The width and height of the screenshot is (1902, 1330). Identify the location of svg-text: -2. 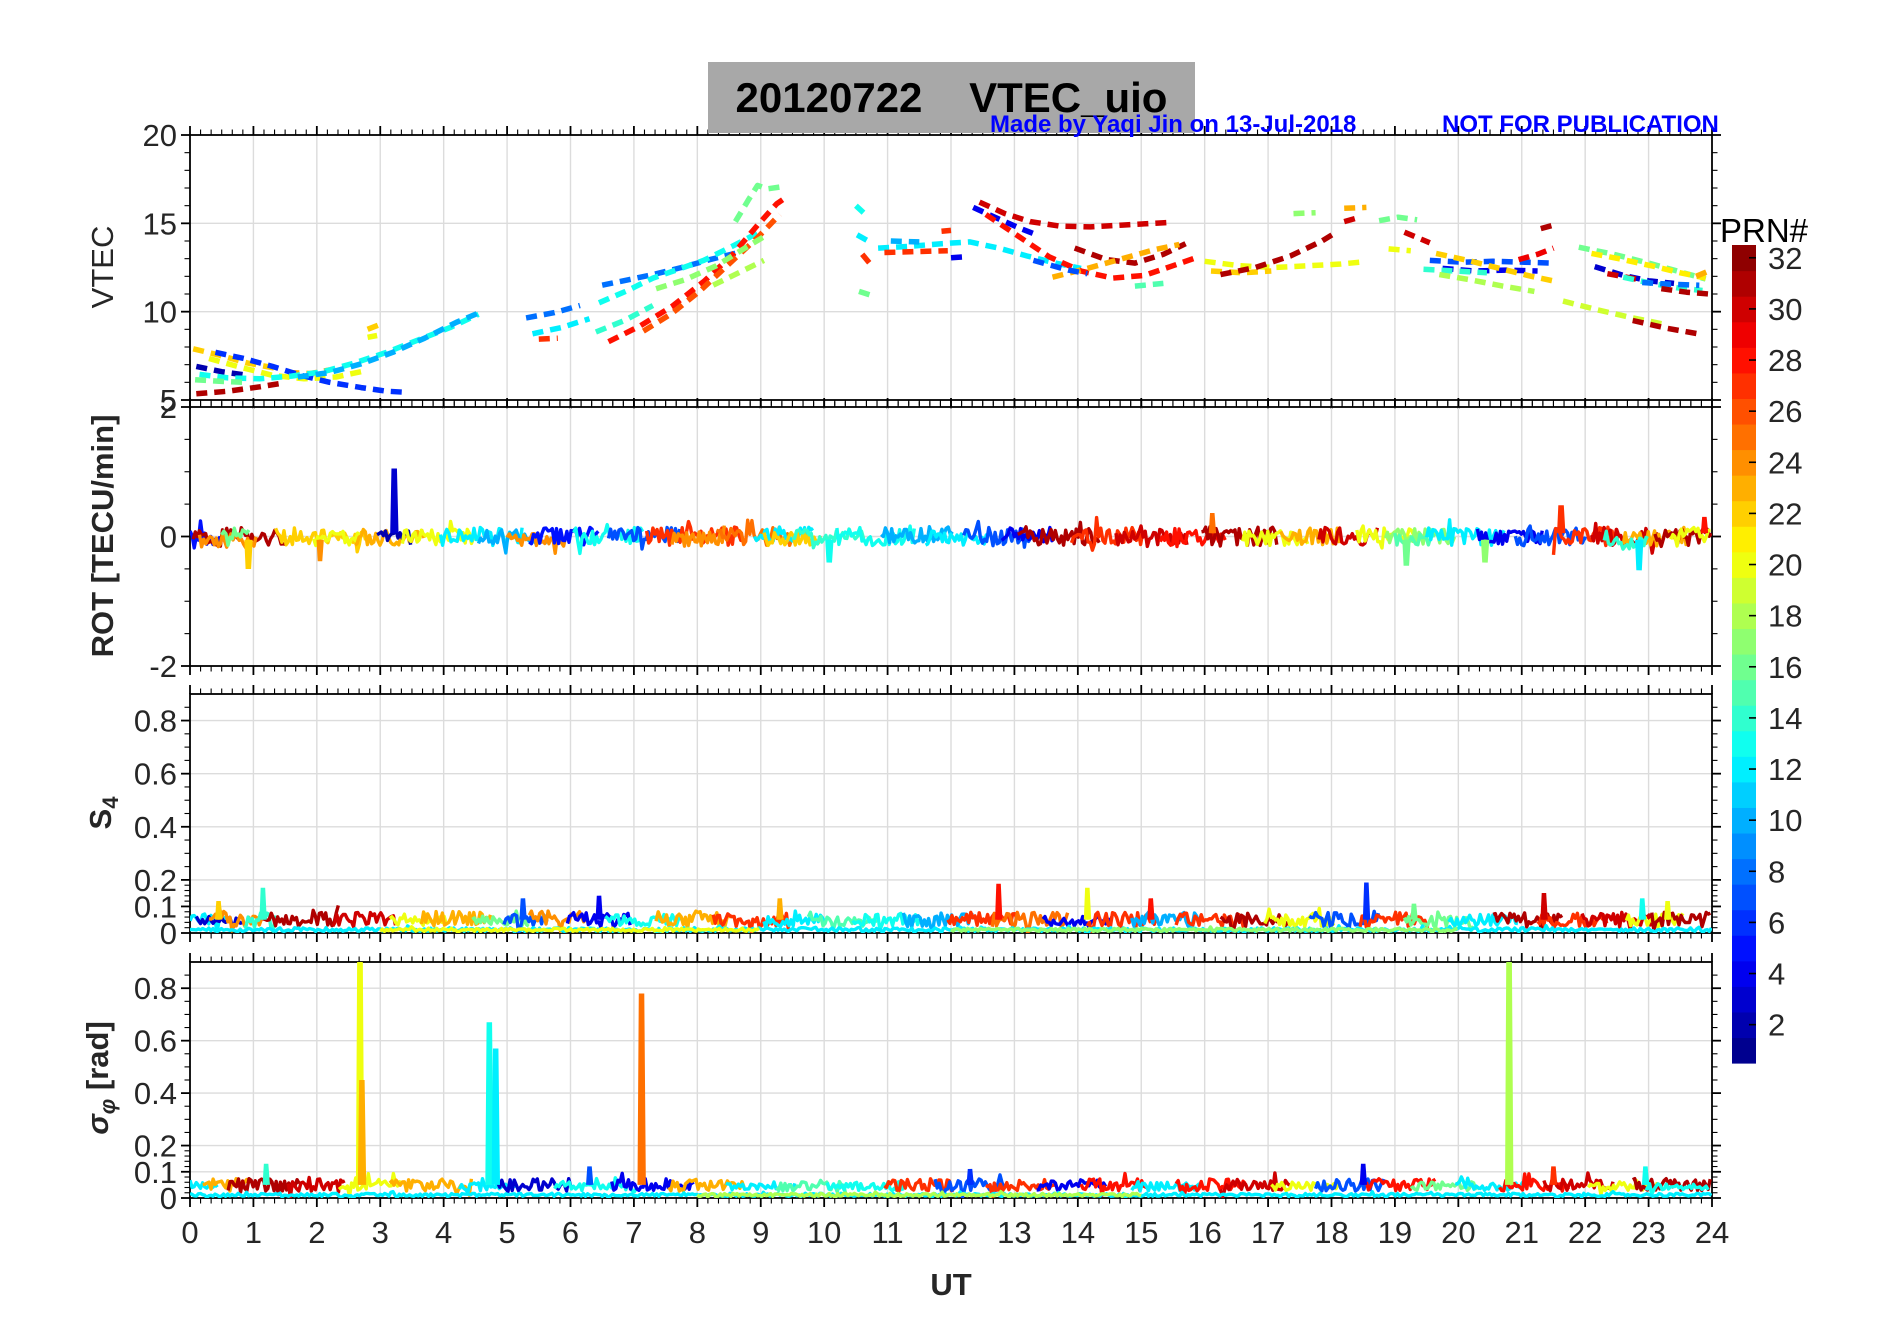
(163, 666).